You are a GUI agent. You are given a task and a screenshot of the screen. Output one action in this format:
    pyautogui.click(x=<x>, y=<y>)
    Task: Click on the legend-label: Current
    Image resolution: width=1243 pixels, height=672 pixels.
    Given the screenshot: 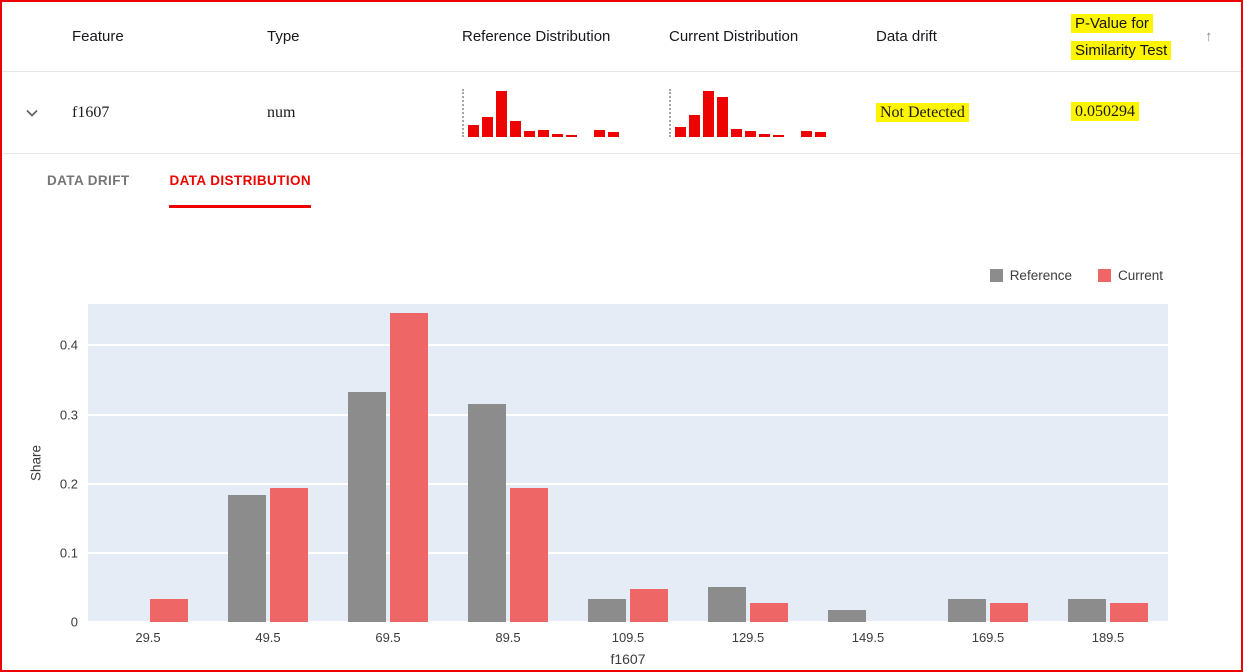 What is the action you would take?
    pyautogui.click(x=1140, y=275)
    